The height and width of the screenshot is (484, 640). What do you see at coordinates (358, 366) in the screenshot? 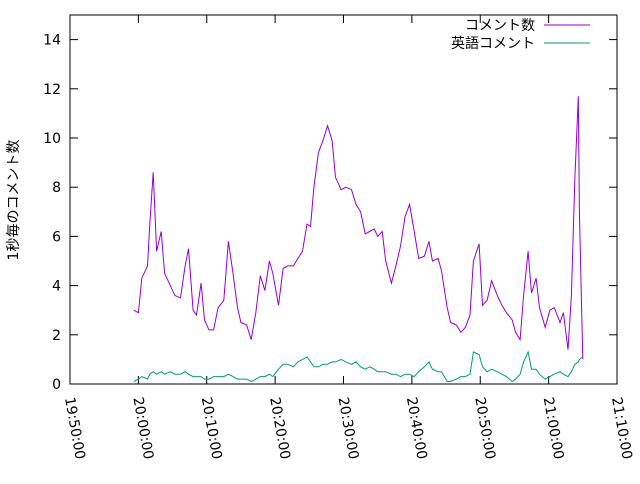
I see `series-line` at bounding box center [358, 366].